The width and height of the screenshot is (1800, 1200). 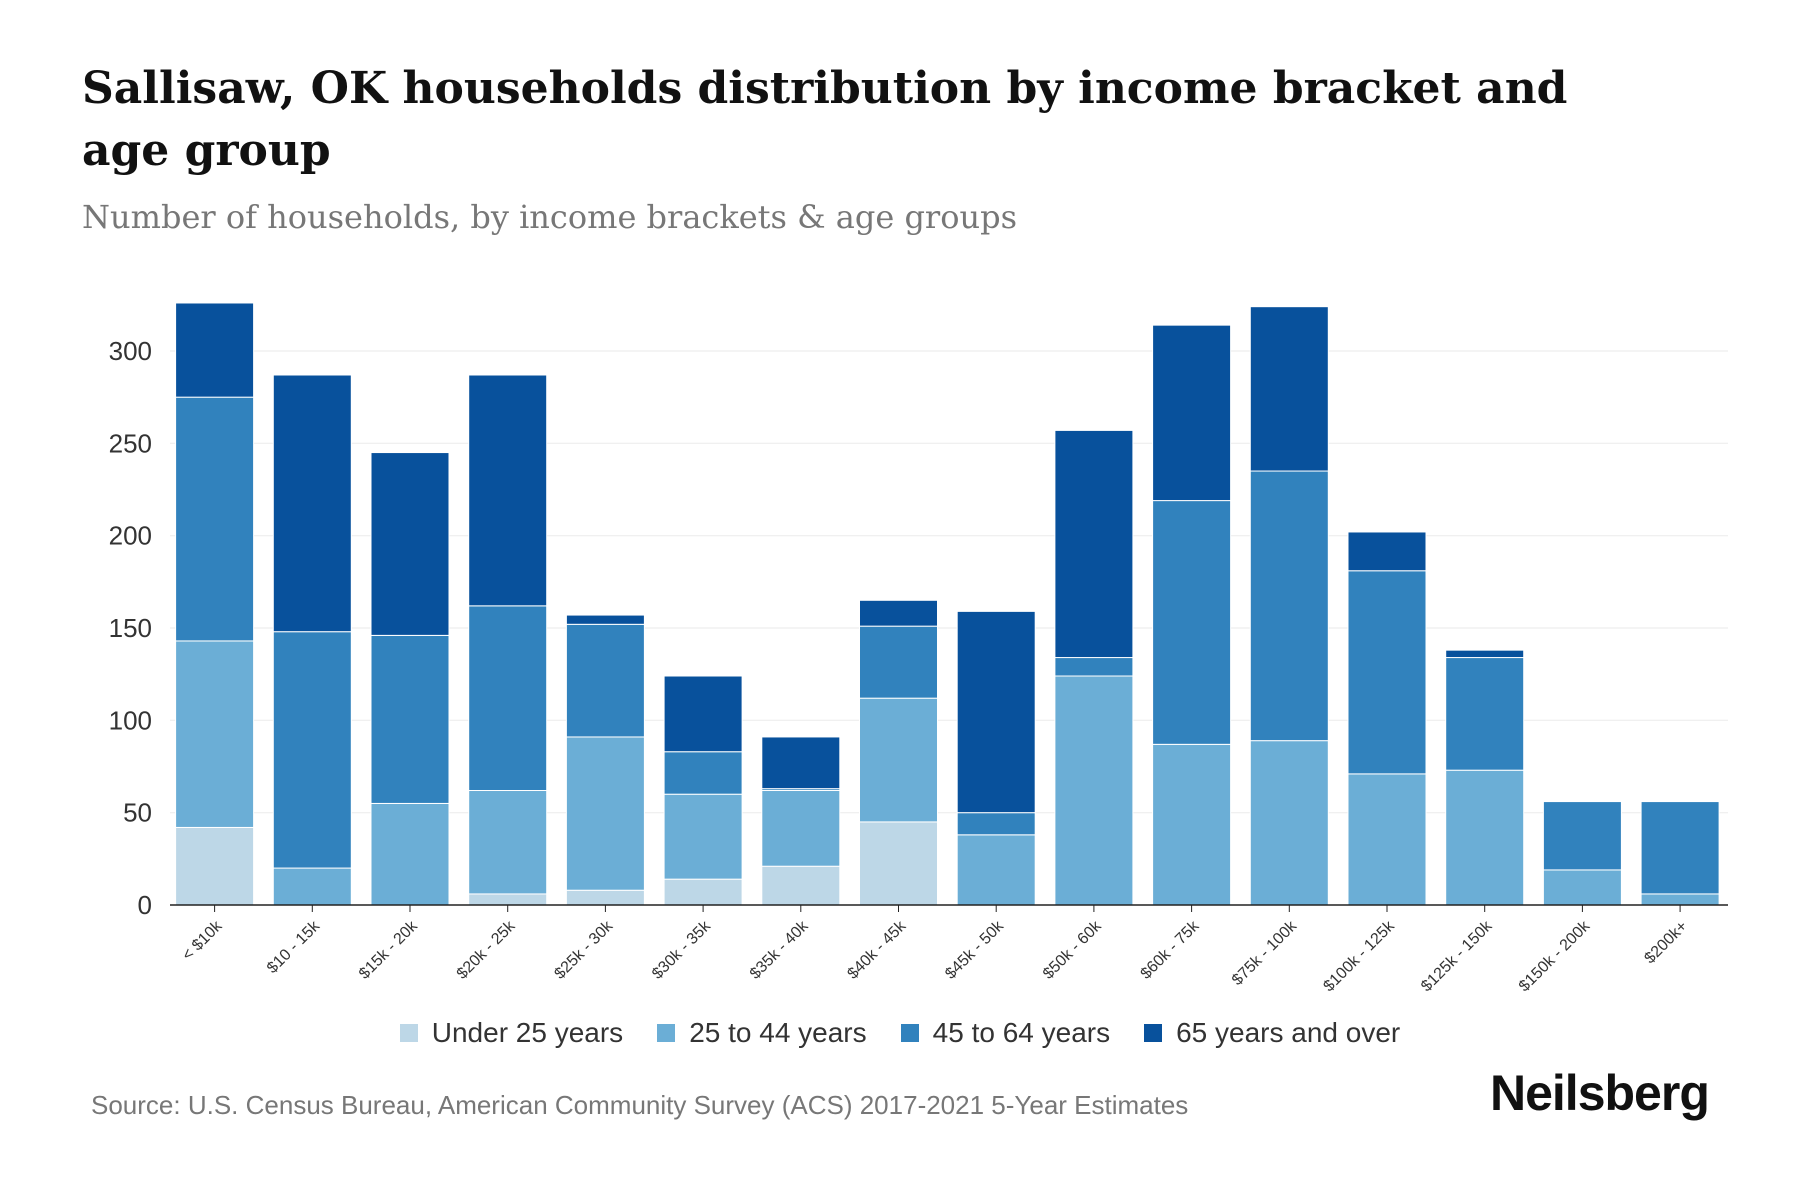 What do you see at coordinates (584, 950) in the screenshot?
I see `x-tick-label: $25k - 30k` at bounding box center [584, 950].